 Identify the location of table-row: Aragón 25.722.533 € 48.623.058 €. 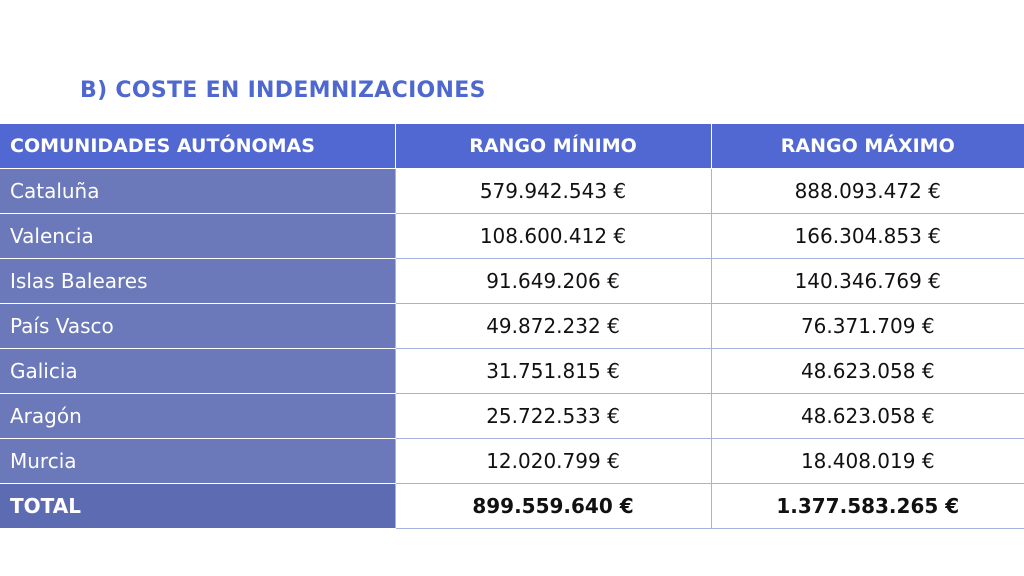
(512, 416).